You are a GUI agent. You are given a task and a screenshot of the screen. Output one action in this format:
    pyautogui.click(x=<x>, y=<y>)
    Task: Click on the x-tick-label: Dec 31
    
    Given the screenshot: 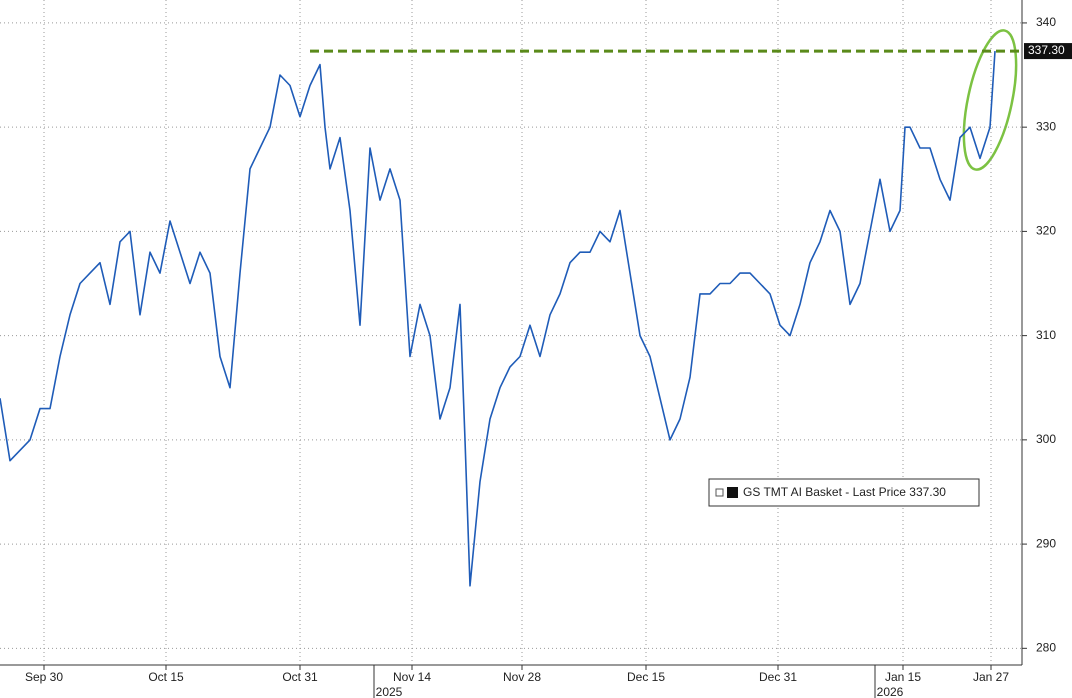 What is the action you would take?
    pyautogui.click(x=778, y=677)
    